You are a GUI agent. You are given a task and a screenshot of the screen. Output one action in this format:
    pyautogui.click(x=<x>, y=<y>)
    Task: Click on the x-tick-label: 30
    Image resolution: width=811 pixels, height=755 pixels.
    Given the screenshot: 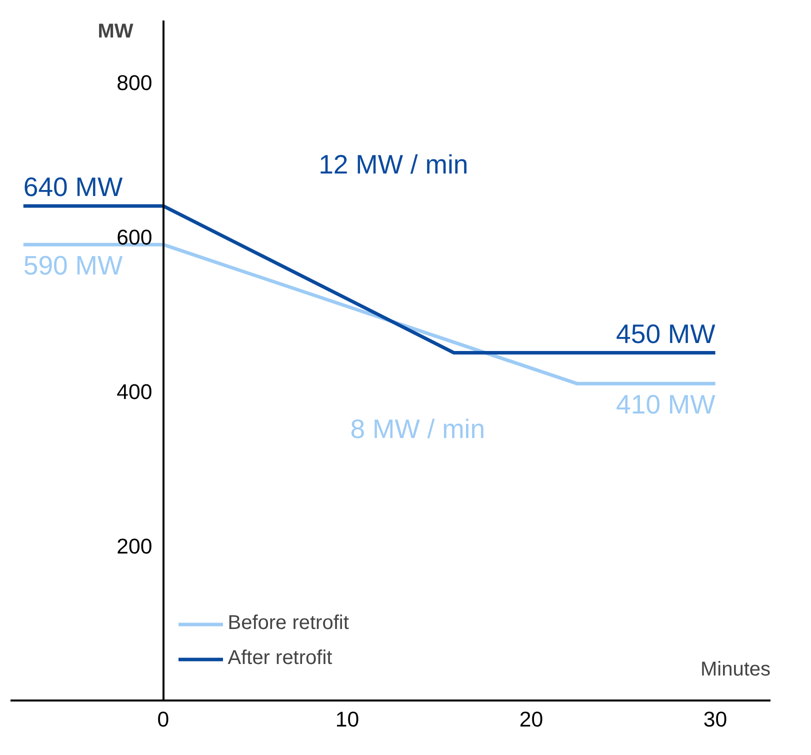 What is the action you would take?
    pyautogui.click(x=715, y=720)
    